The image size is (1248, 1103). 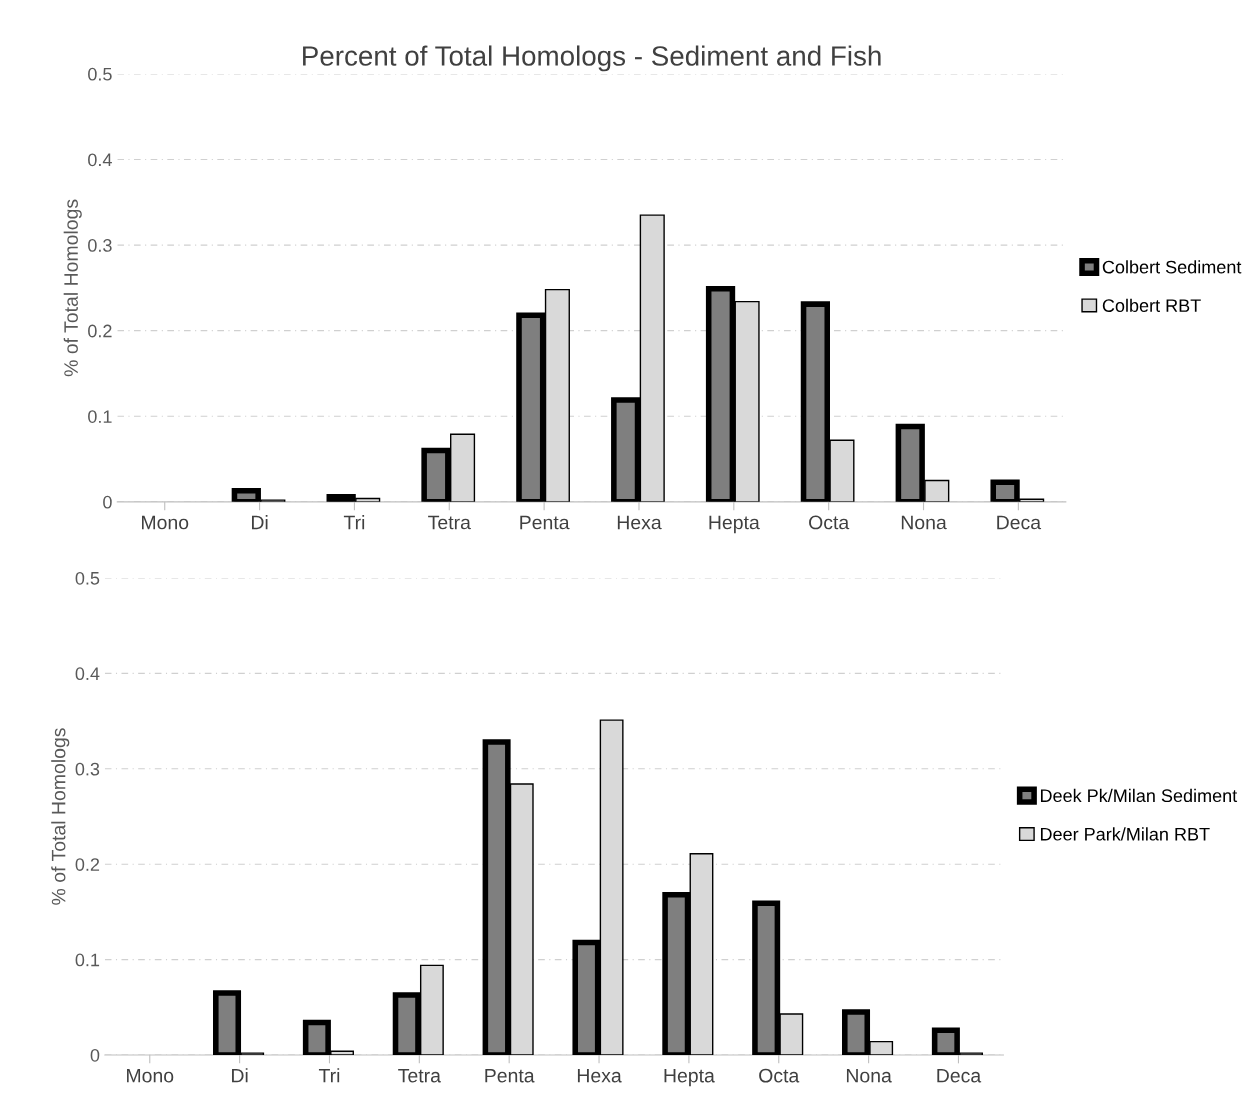 I want to click on legend-label: Colbert RBT, so click(x=1151, y=305).